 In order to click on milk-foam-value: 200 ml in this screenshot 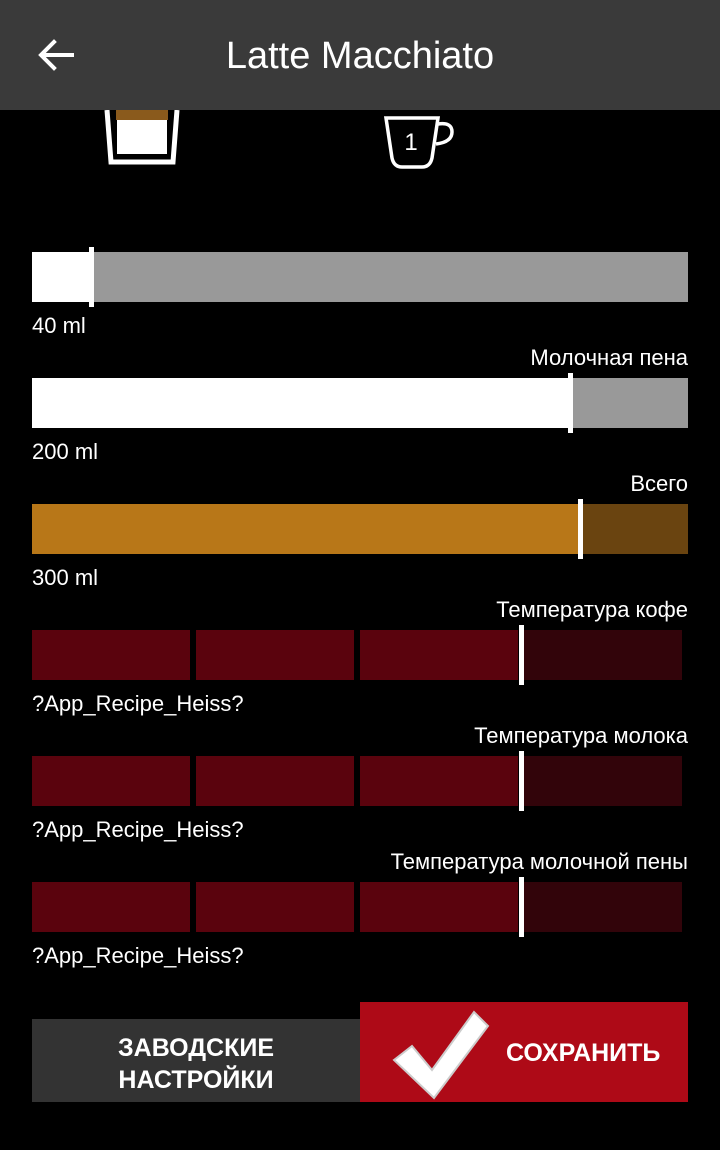, I will do `click(65, 451)`.